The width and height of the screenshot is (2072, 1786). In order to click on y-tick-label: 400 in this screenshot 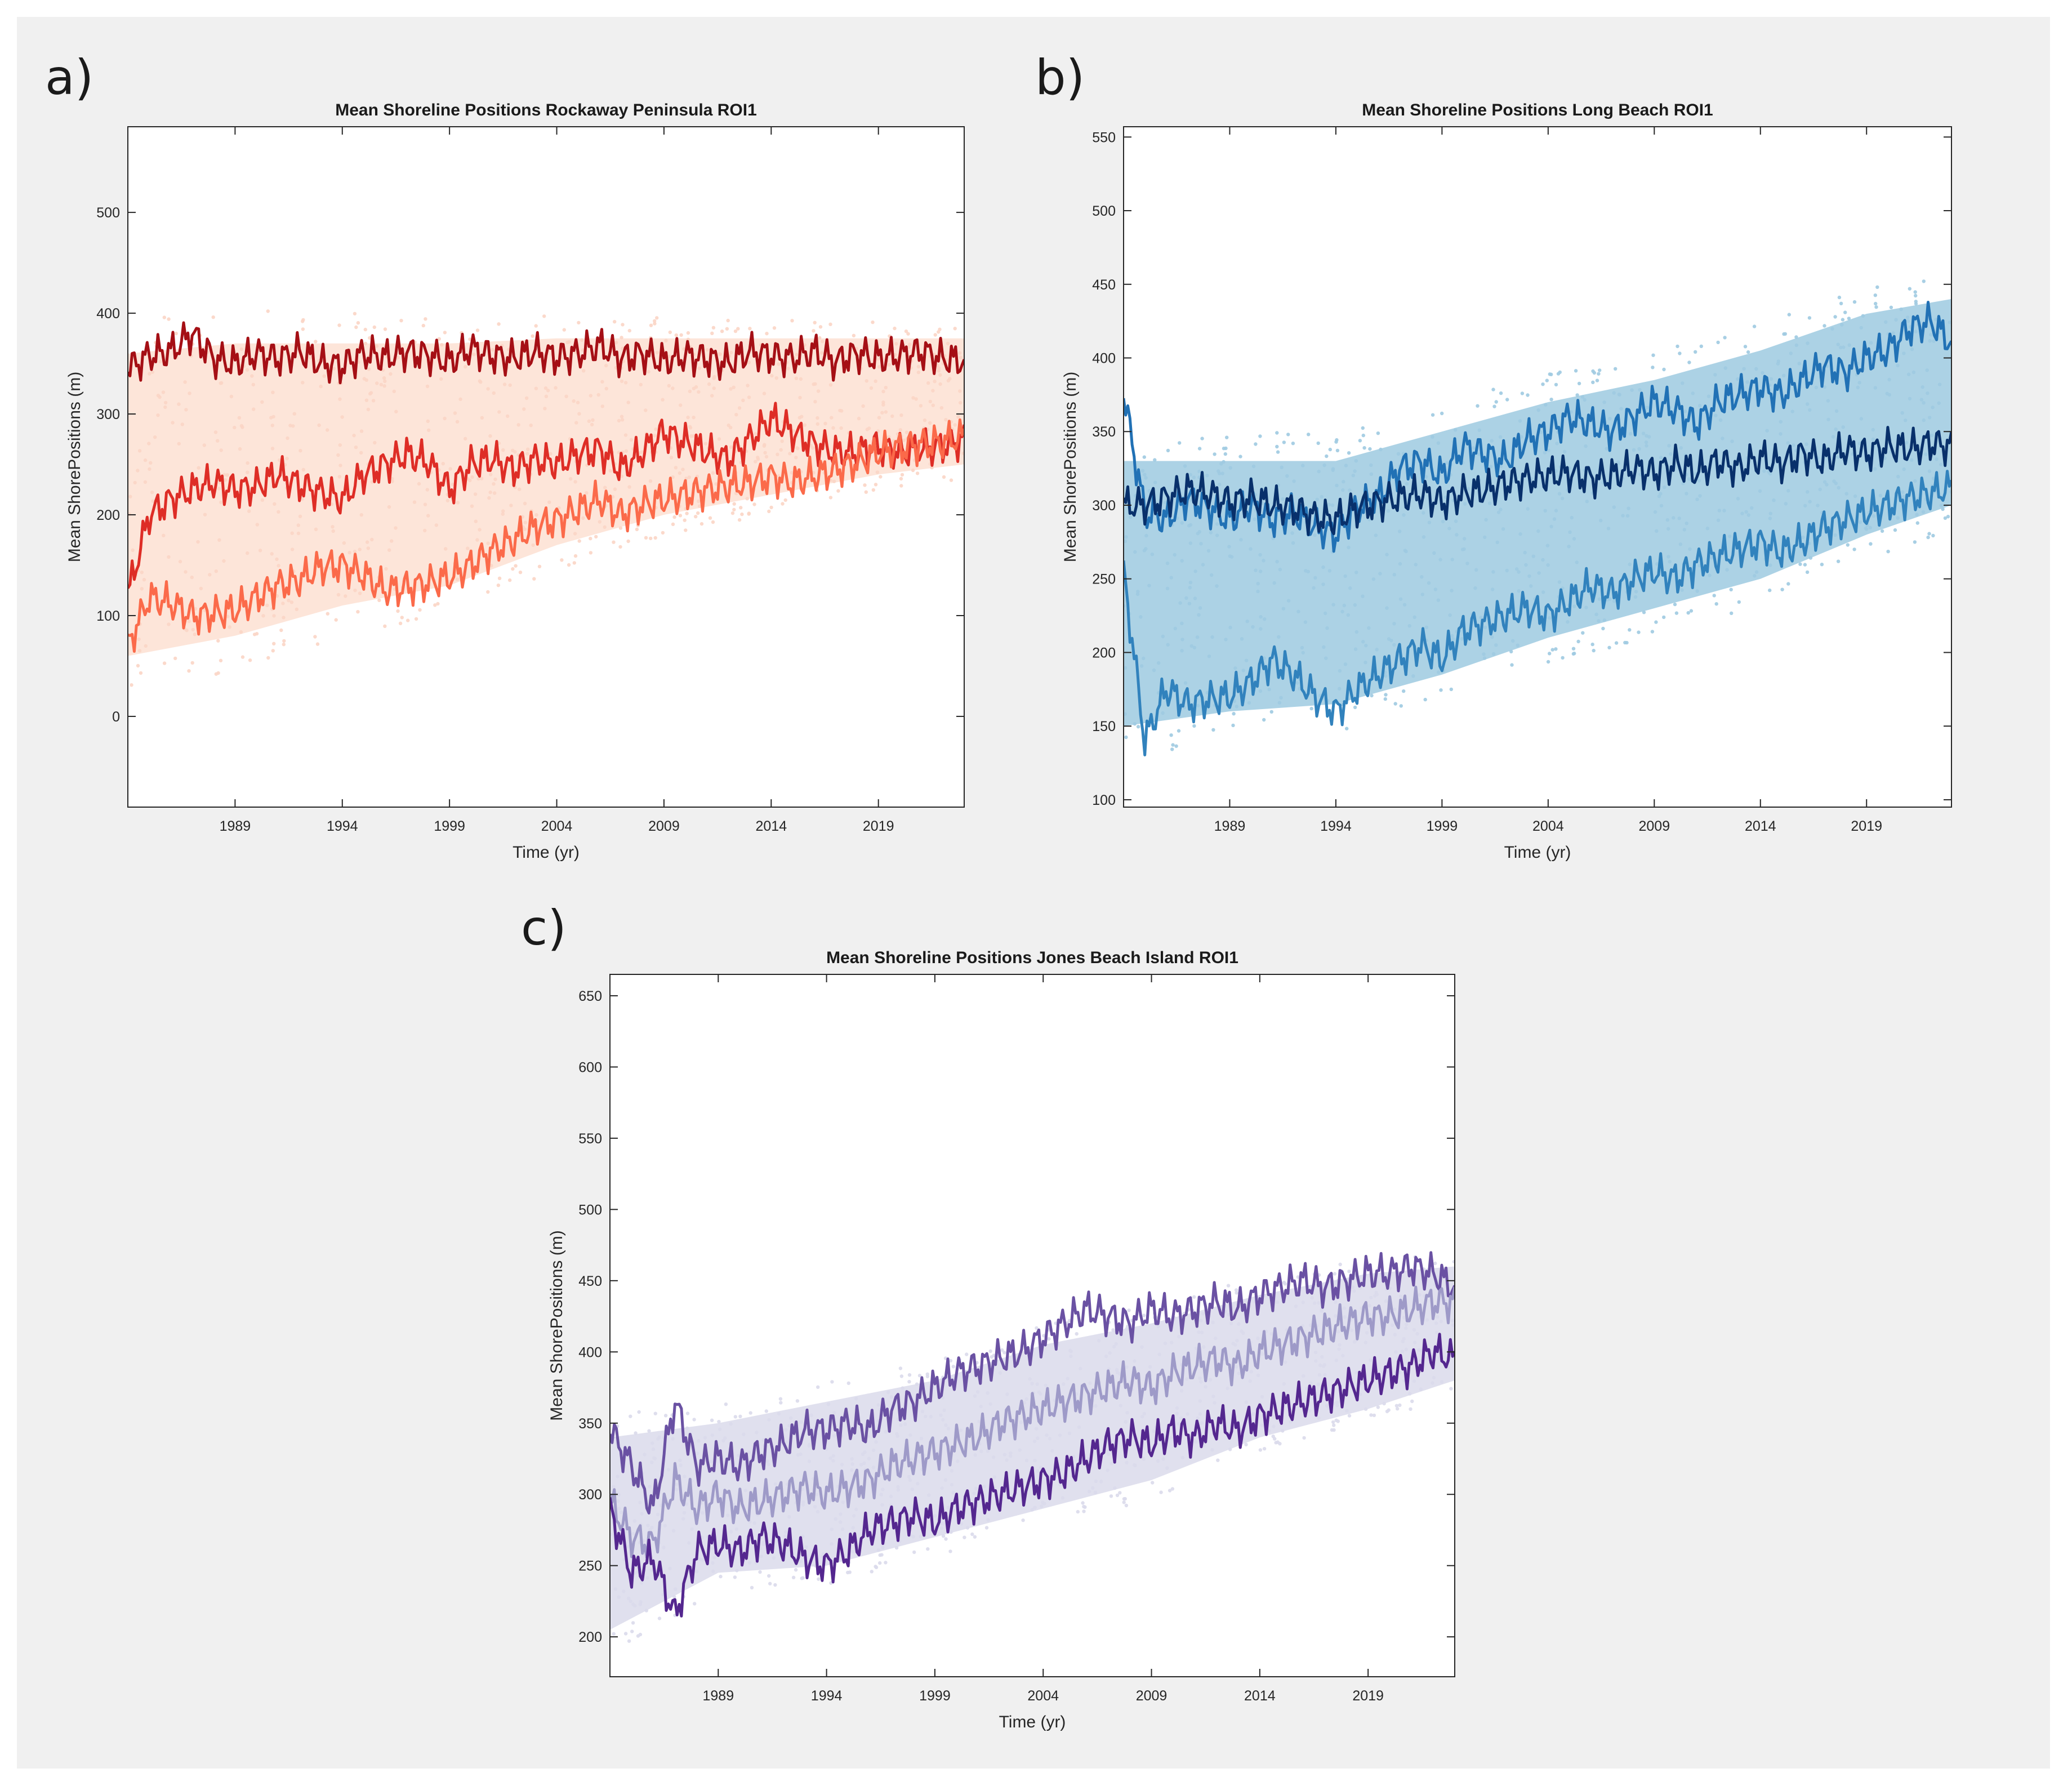, I will do `click(590, 1352)`.